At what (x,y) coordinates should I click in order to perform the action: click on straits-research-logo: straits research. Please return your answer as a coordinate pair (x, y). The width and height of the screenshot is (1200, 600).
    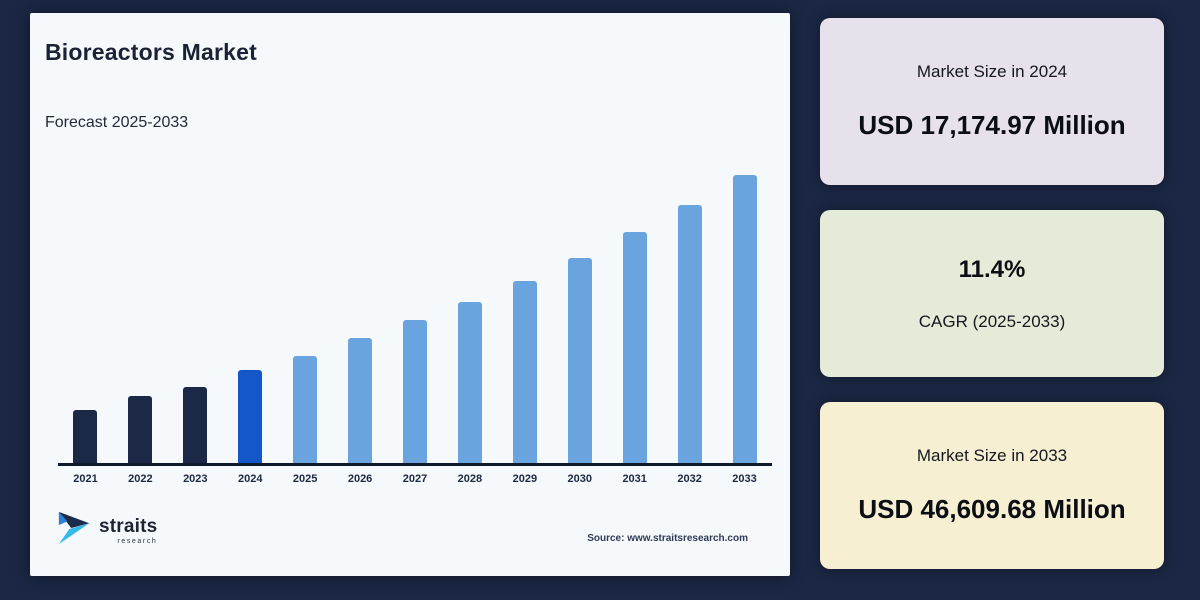
    Looking at the image, I should click on (106, 530).